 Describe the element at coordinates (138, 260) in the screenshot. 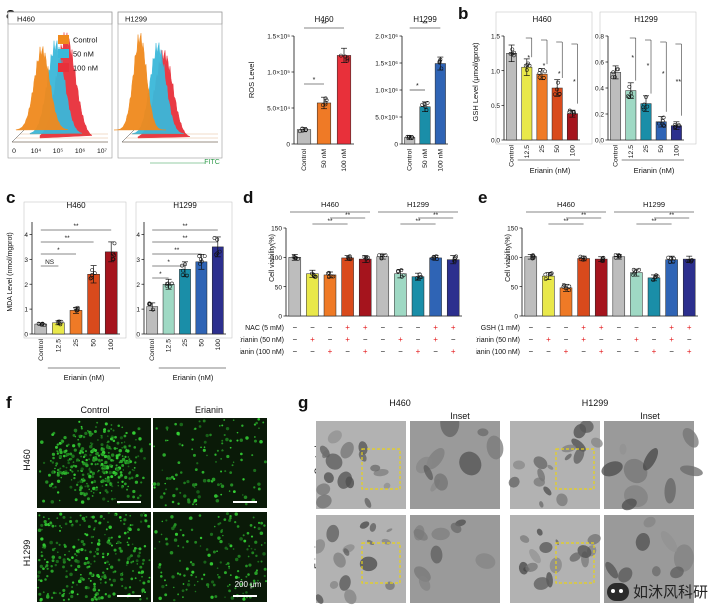

I see `y-tick-label: 3` at that location.